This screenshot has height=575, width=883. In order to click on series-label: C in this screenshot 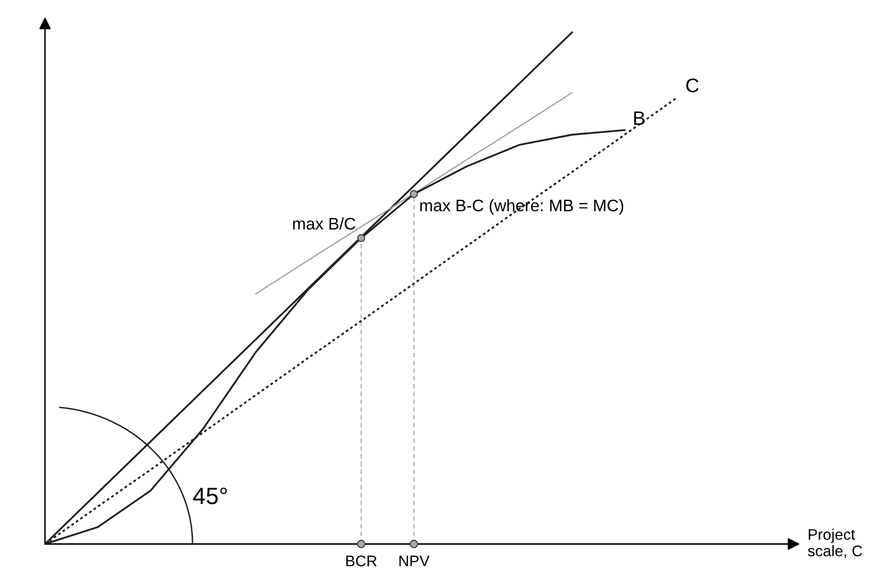, I will do `click(692, 85)`.